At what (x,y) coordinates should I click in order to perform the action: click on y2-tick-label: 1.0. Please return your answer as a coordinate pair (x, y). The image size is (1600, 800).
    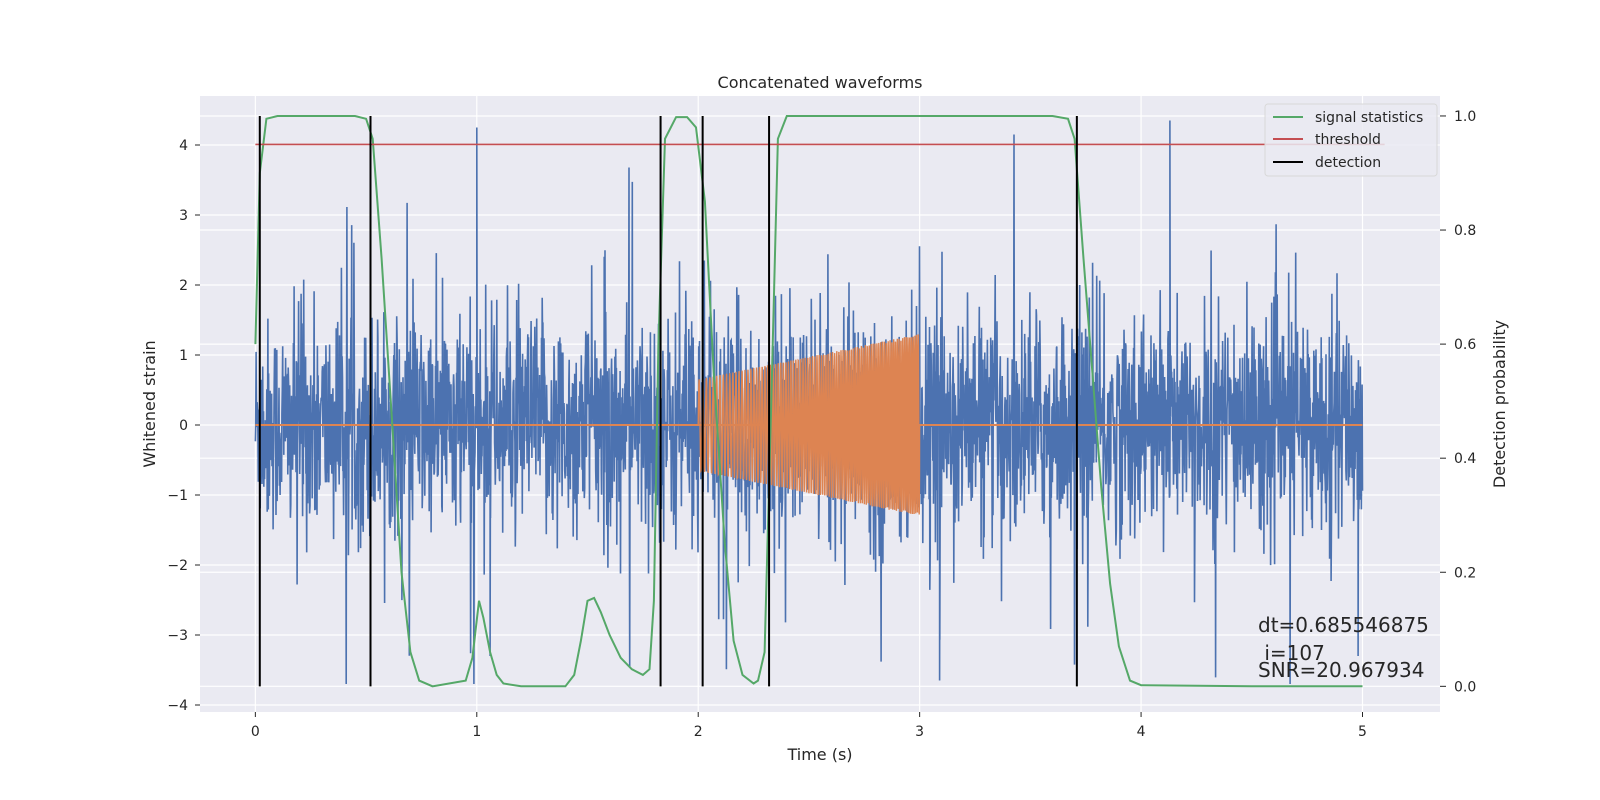
    Looking at the image, I should click on (1465, 117).